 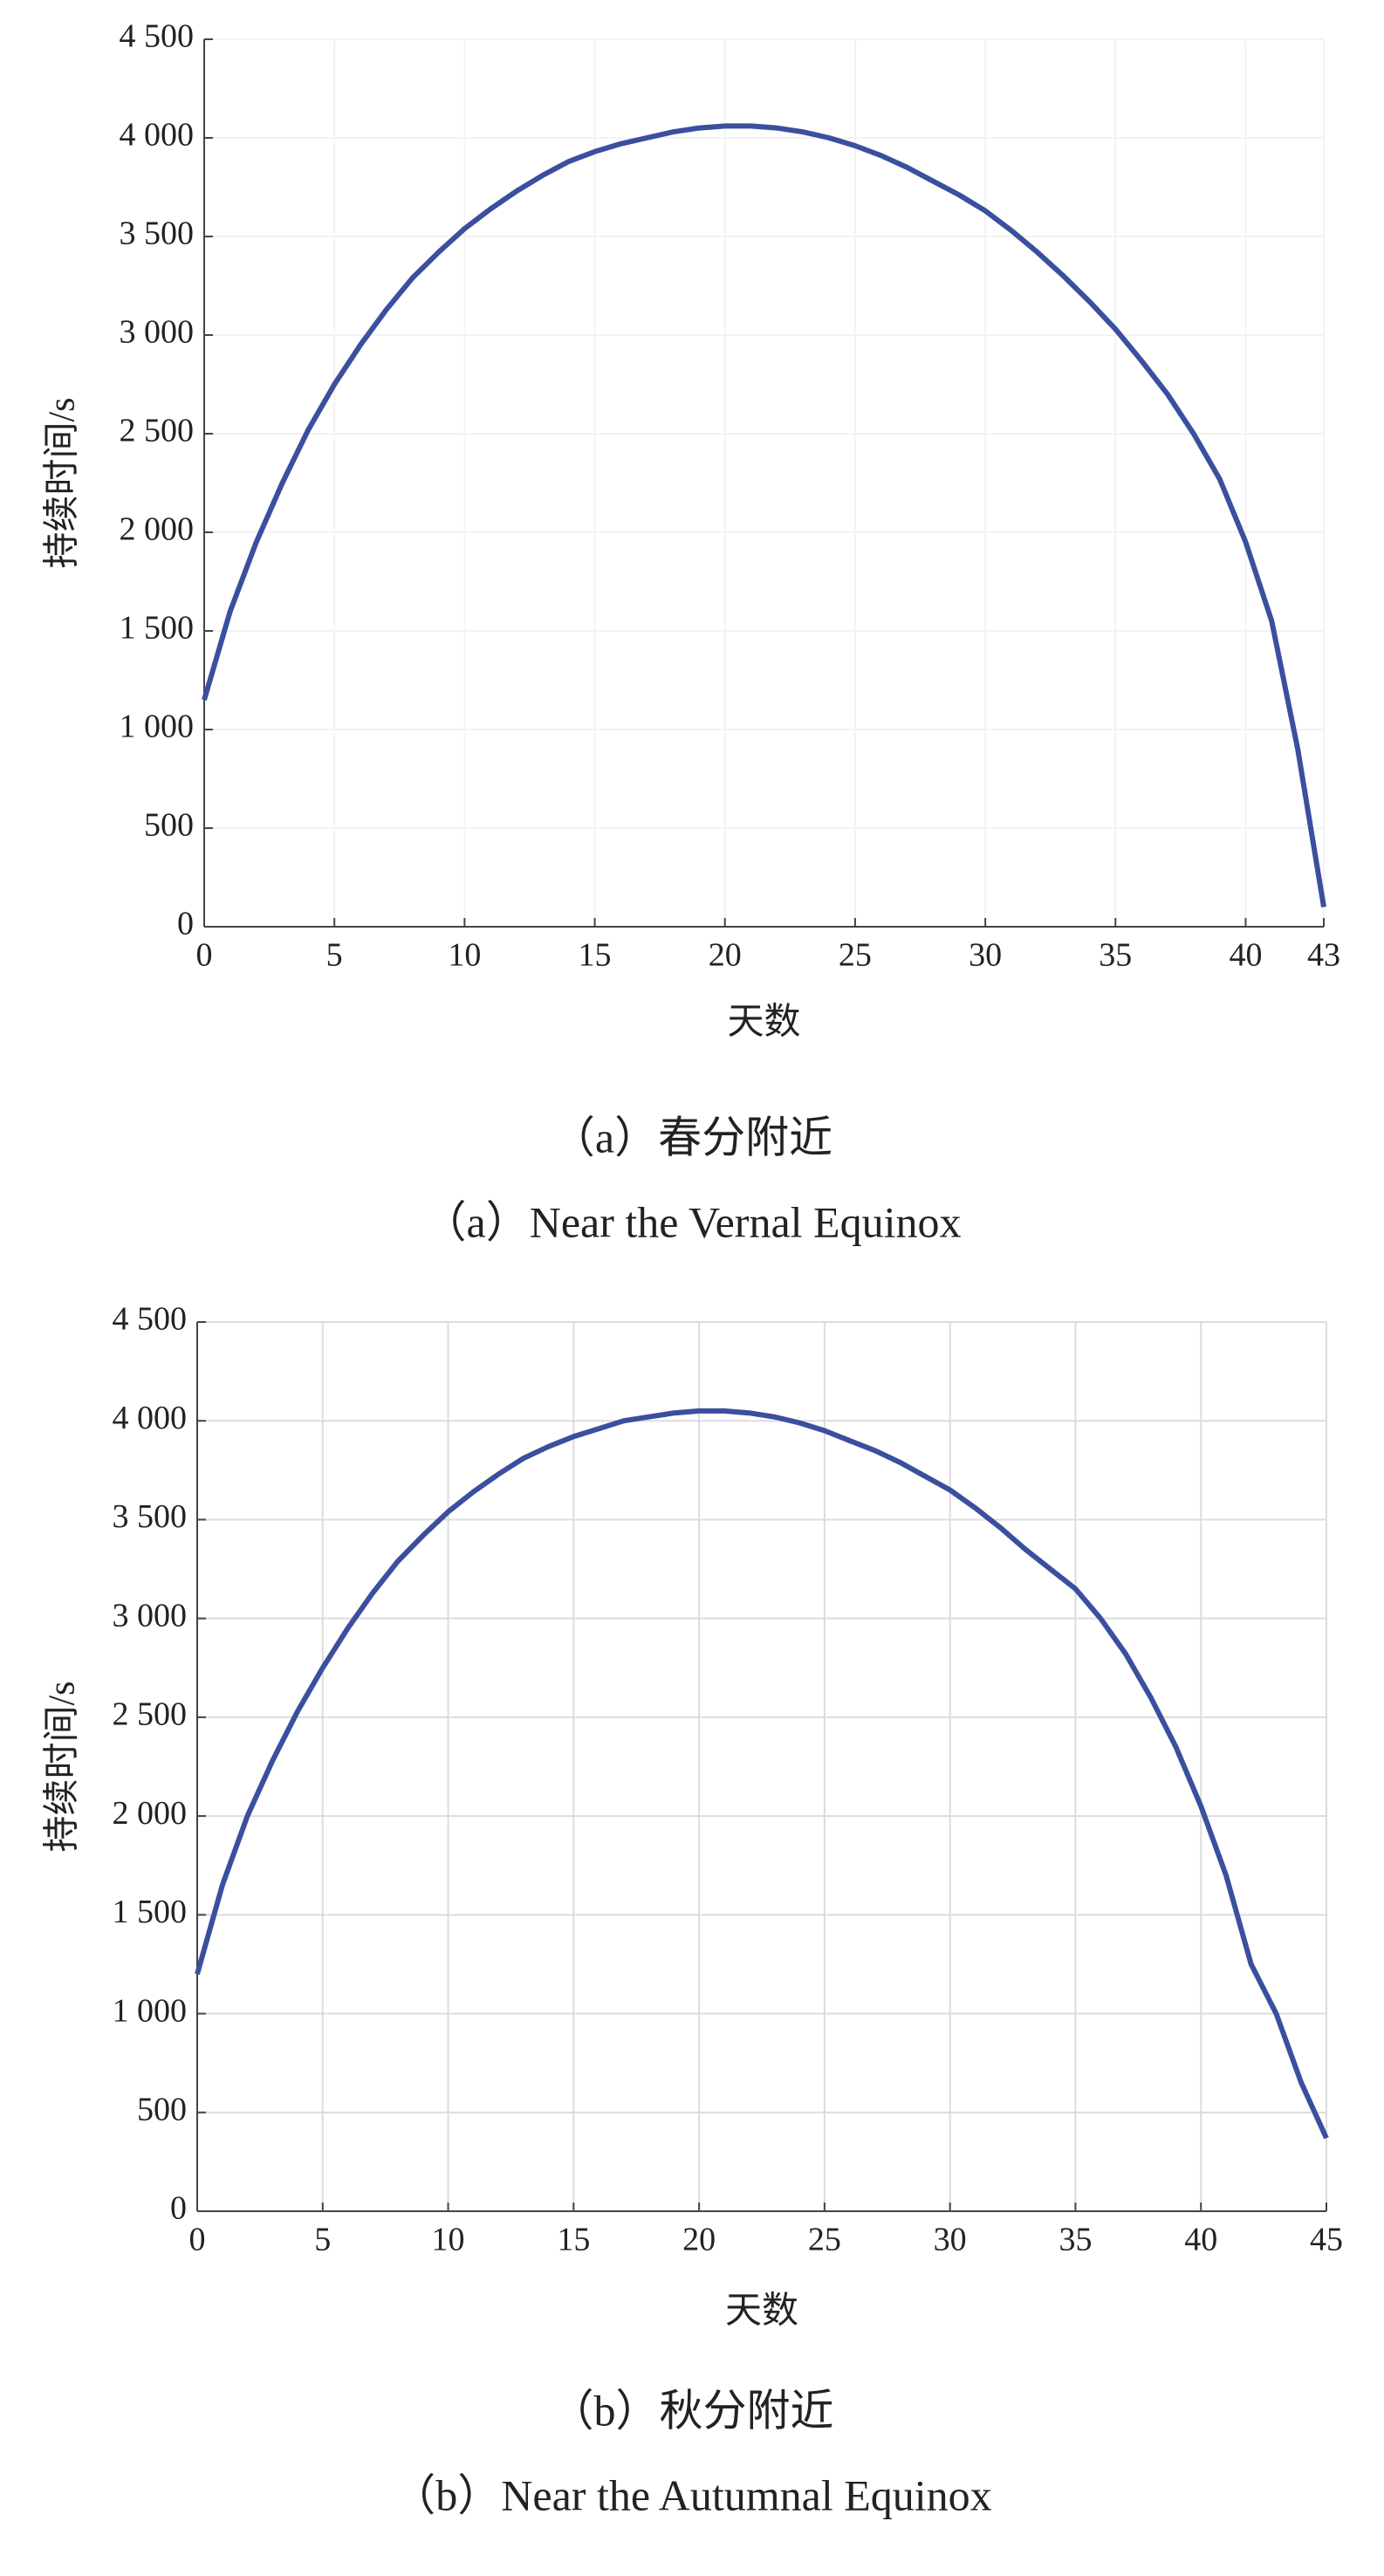 What do you see at coordinates (692, 2410) in the screenshot?
I see `caption-cn: （b）秋分附近` at bounding box center [692, 2410].